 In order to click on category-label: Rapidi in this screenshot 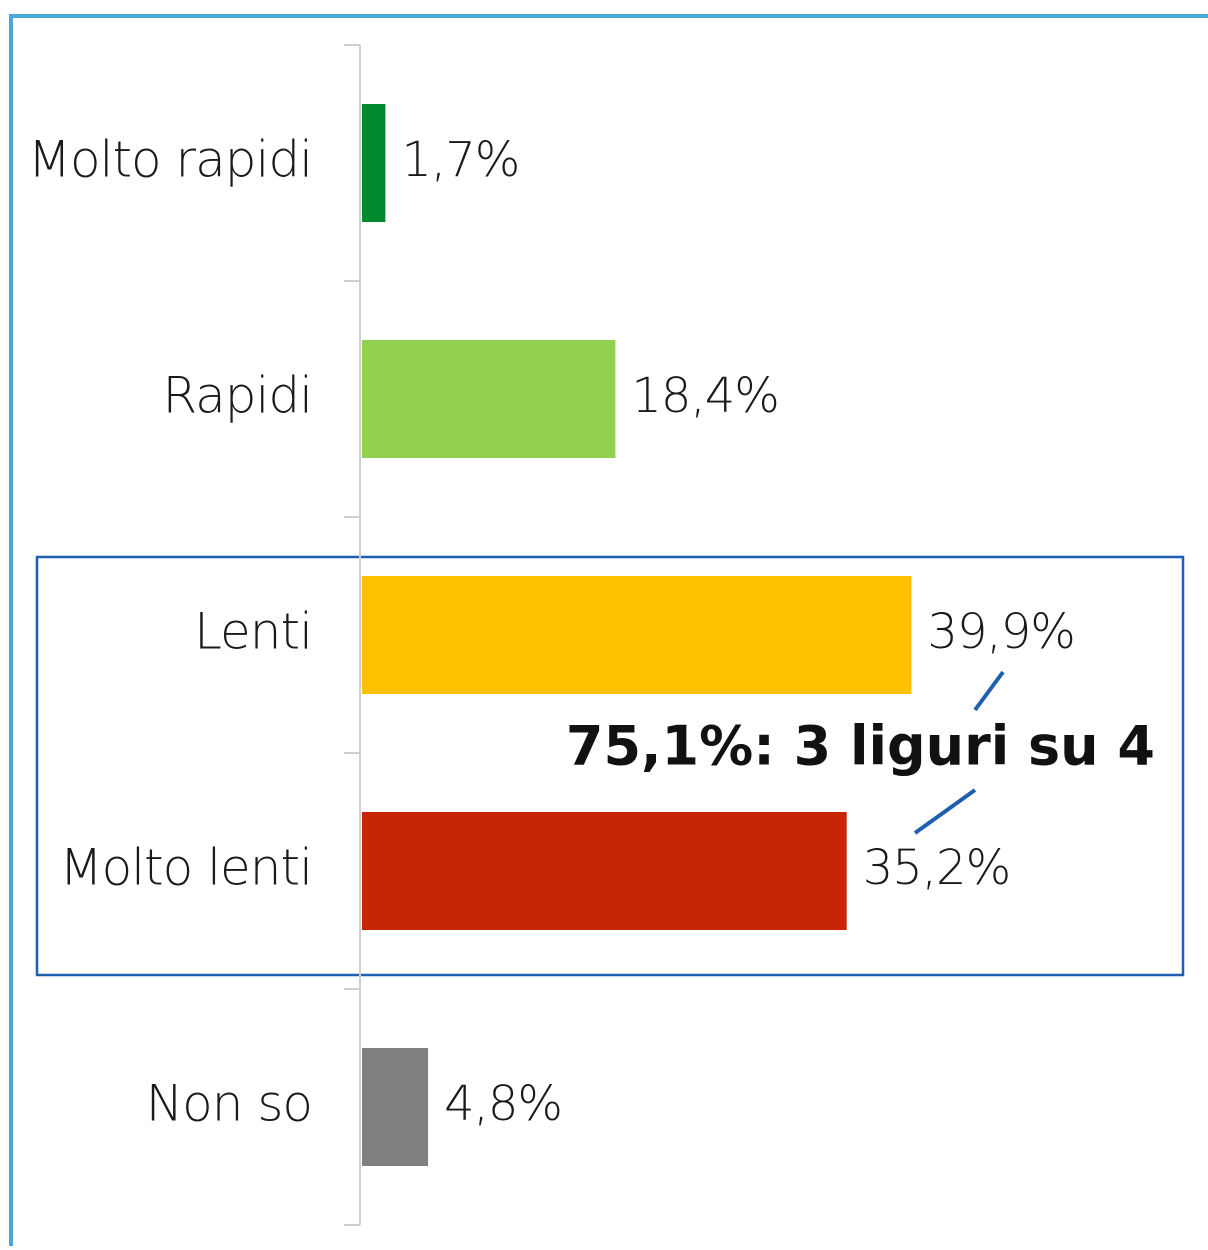, I will do `click(237, 396)`.